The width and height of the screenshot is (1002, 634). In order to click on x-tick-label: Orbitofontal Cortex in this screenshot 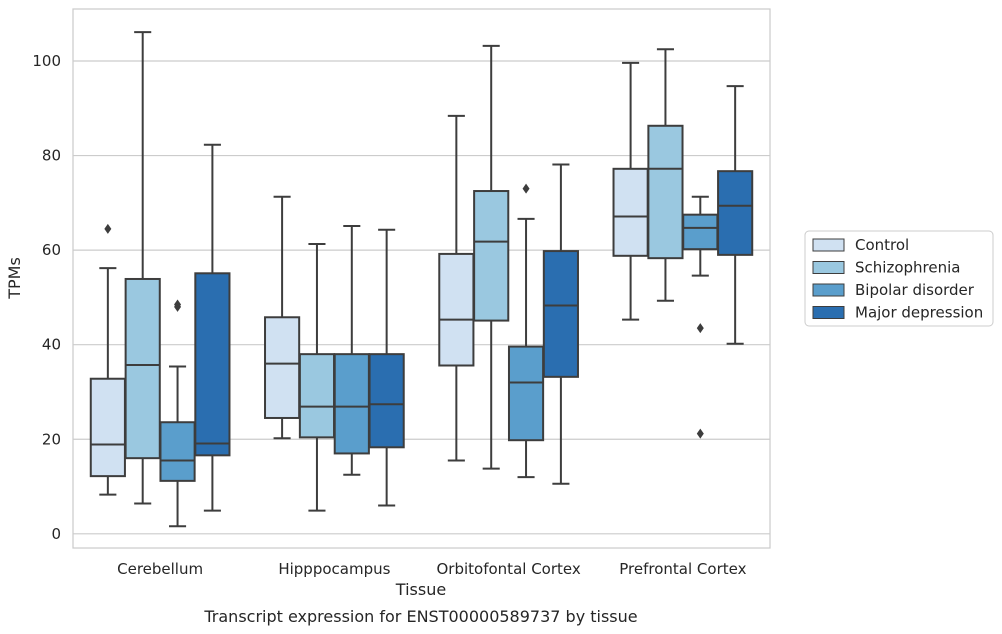, I will do `click(509, 569)`.